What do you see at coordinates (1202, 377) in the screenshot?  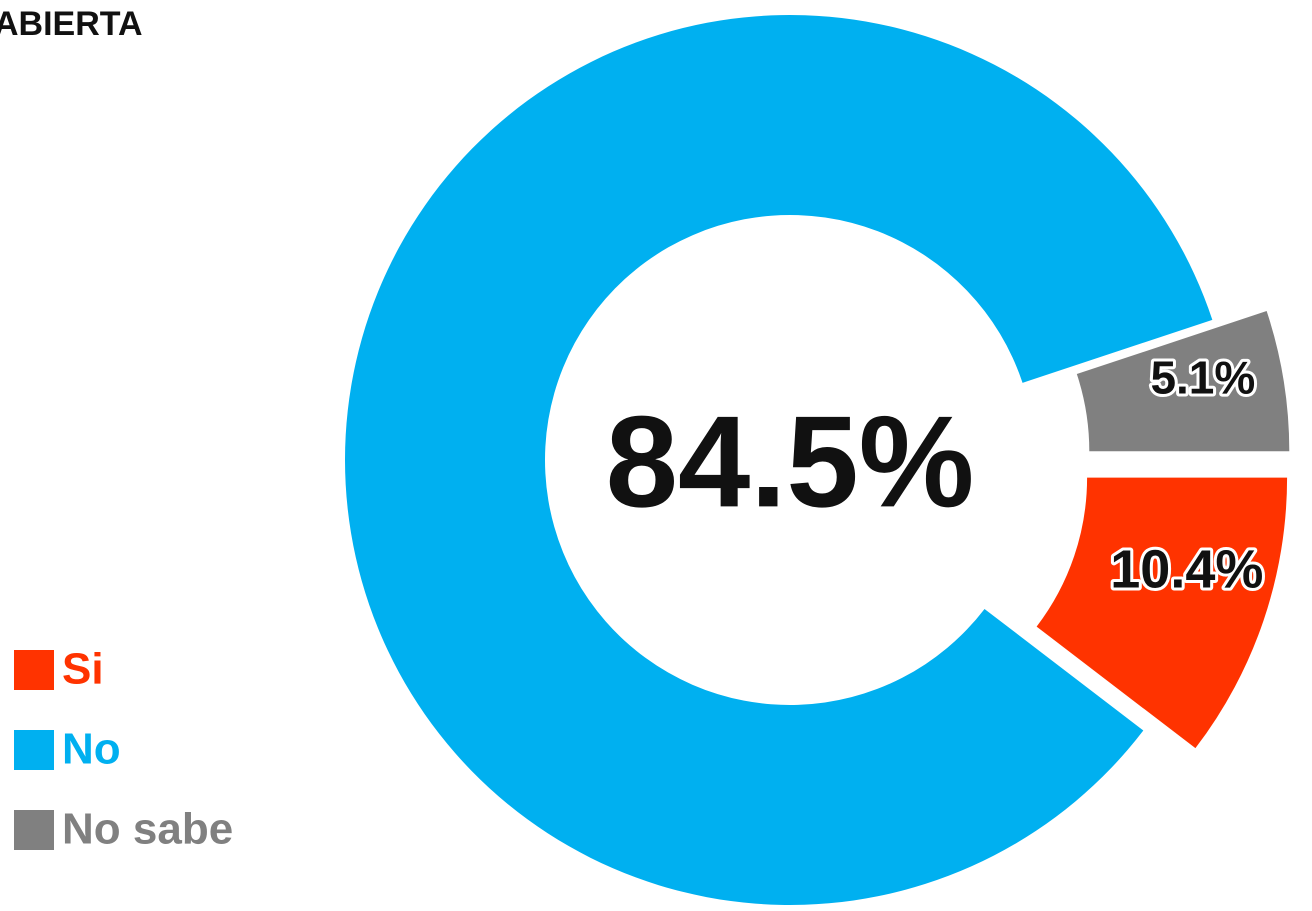 I see `slice-label: 5.1%` at bounding box center [1202, 377].